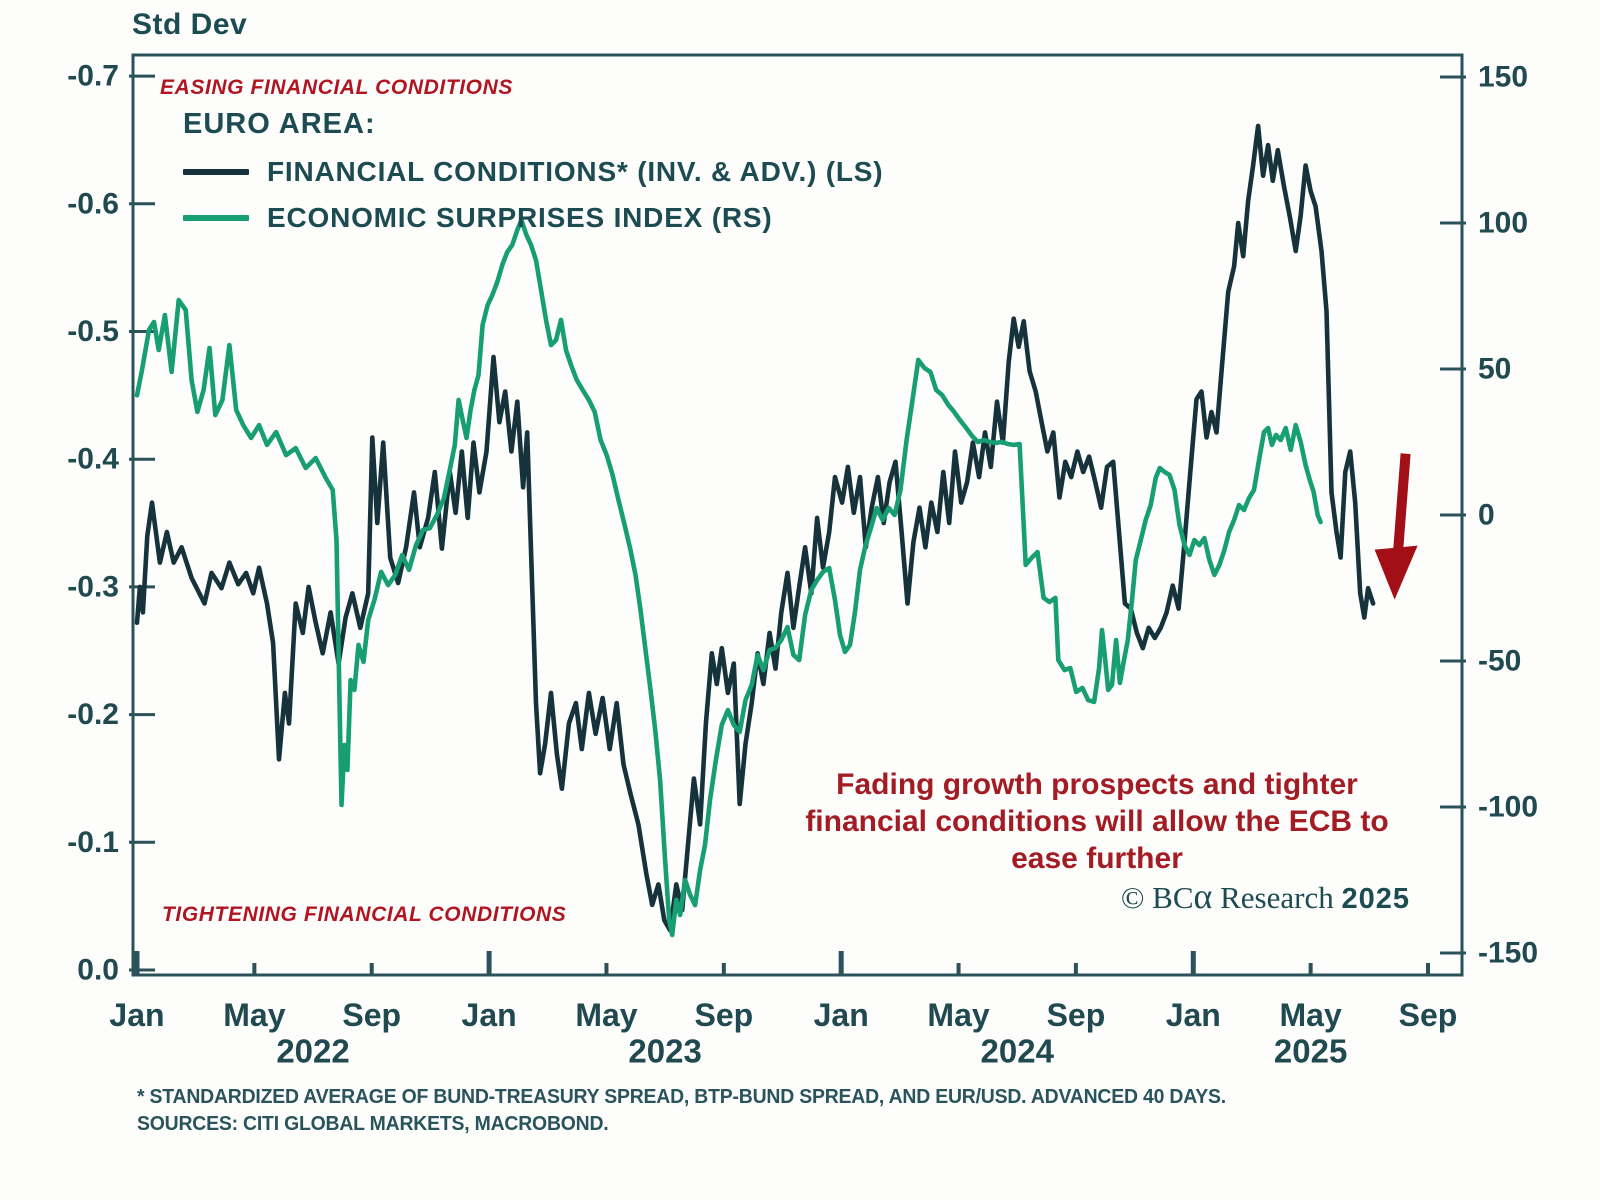 The height and width of the screenshot is (1200, 1600). I want to click on callout-line-3: ease further, so click(1097, 858).